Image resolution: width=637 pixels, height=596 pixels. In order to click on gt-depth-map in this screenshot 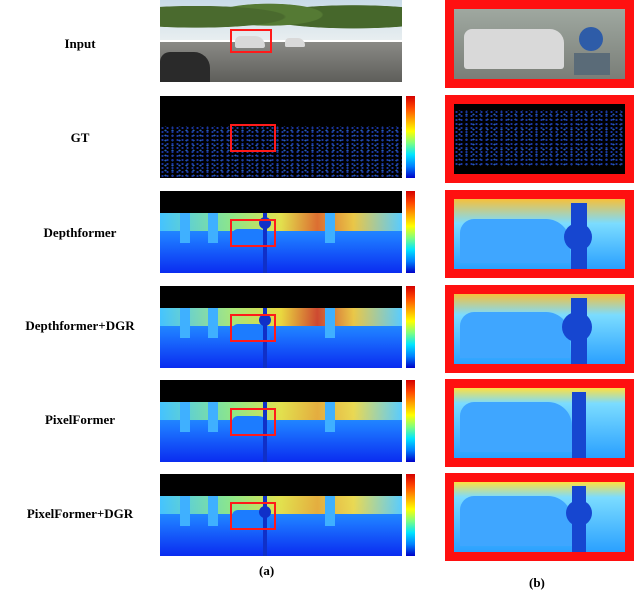, I will do `click(281, 137)`.